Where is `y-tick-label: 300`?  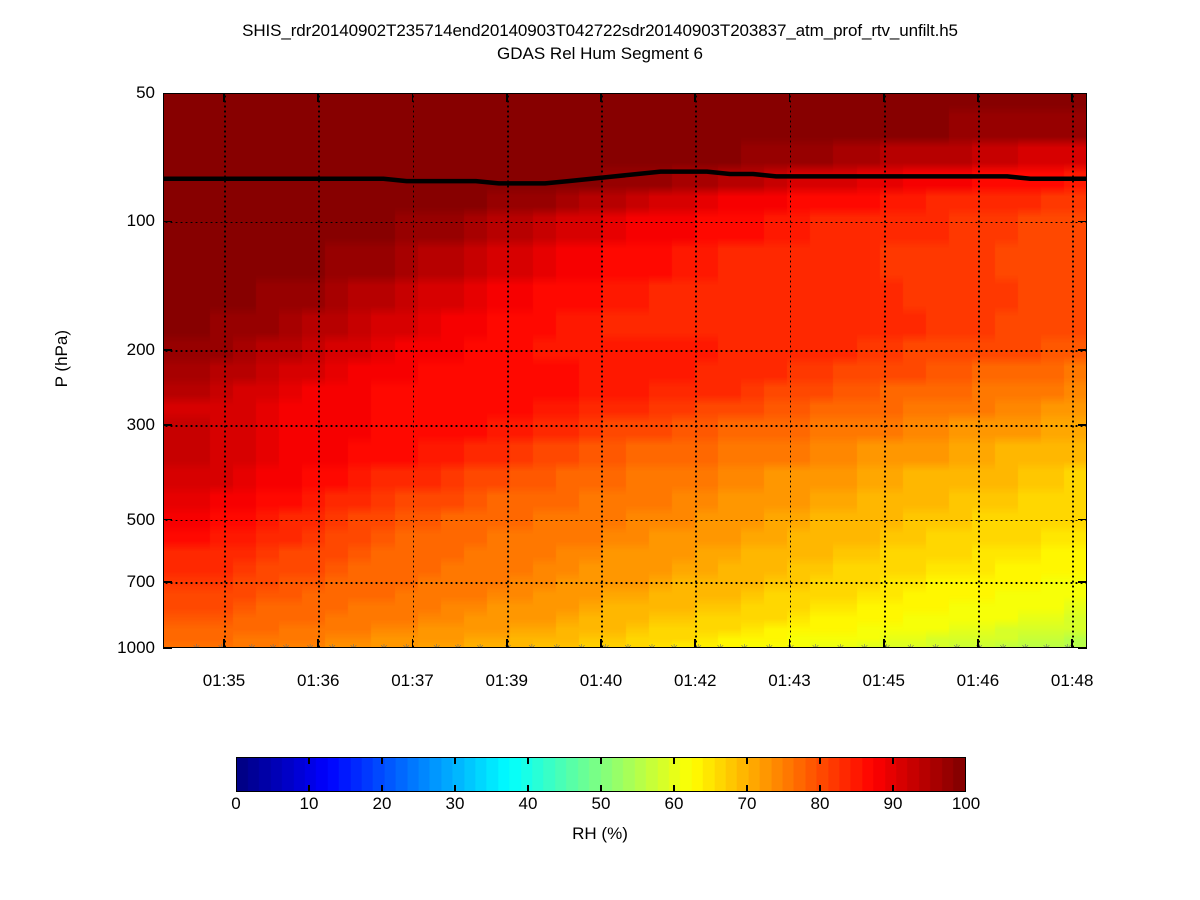 y-tick-label: 300 is located at coordinates (140, 424).